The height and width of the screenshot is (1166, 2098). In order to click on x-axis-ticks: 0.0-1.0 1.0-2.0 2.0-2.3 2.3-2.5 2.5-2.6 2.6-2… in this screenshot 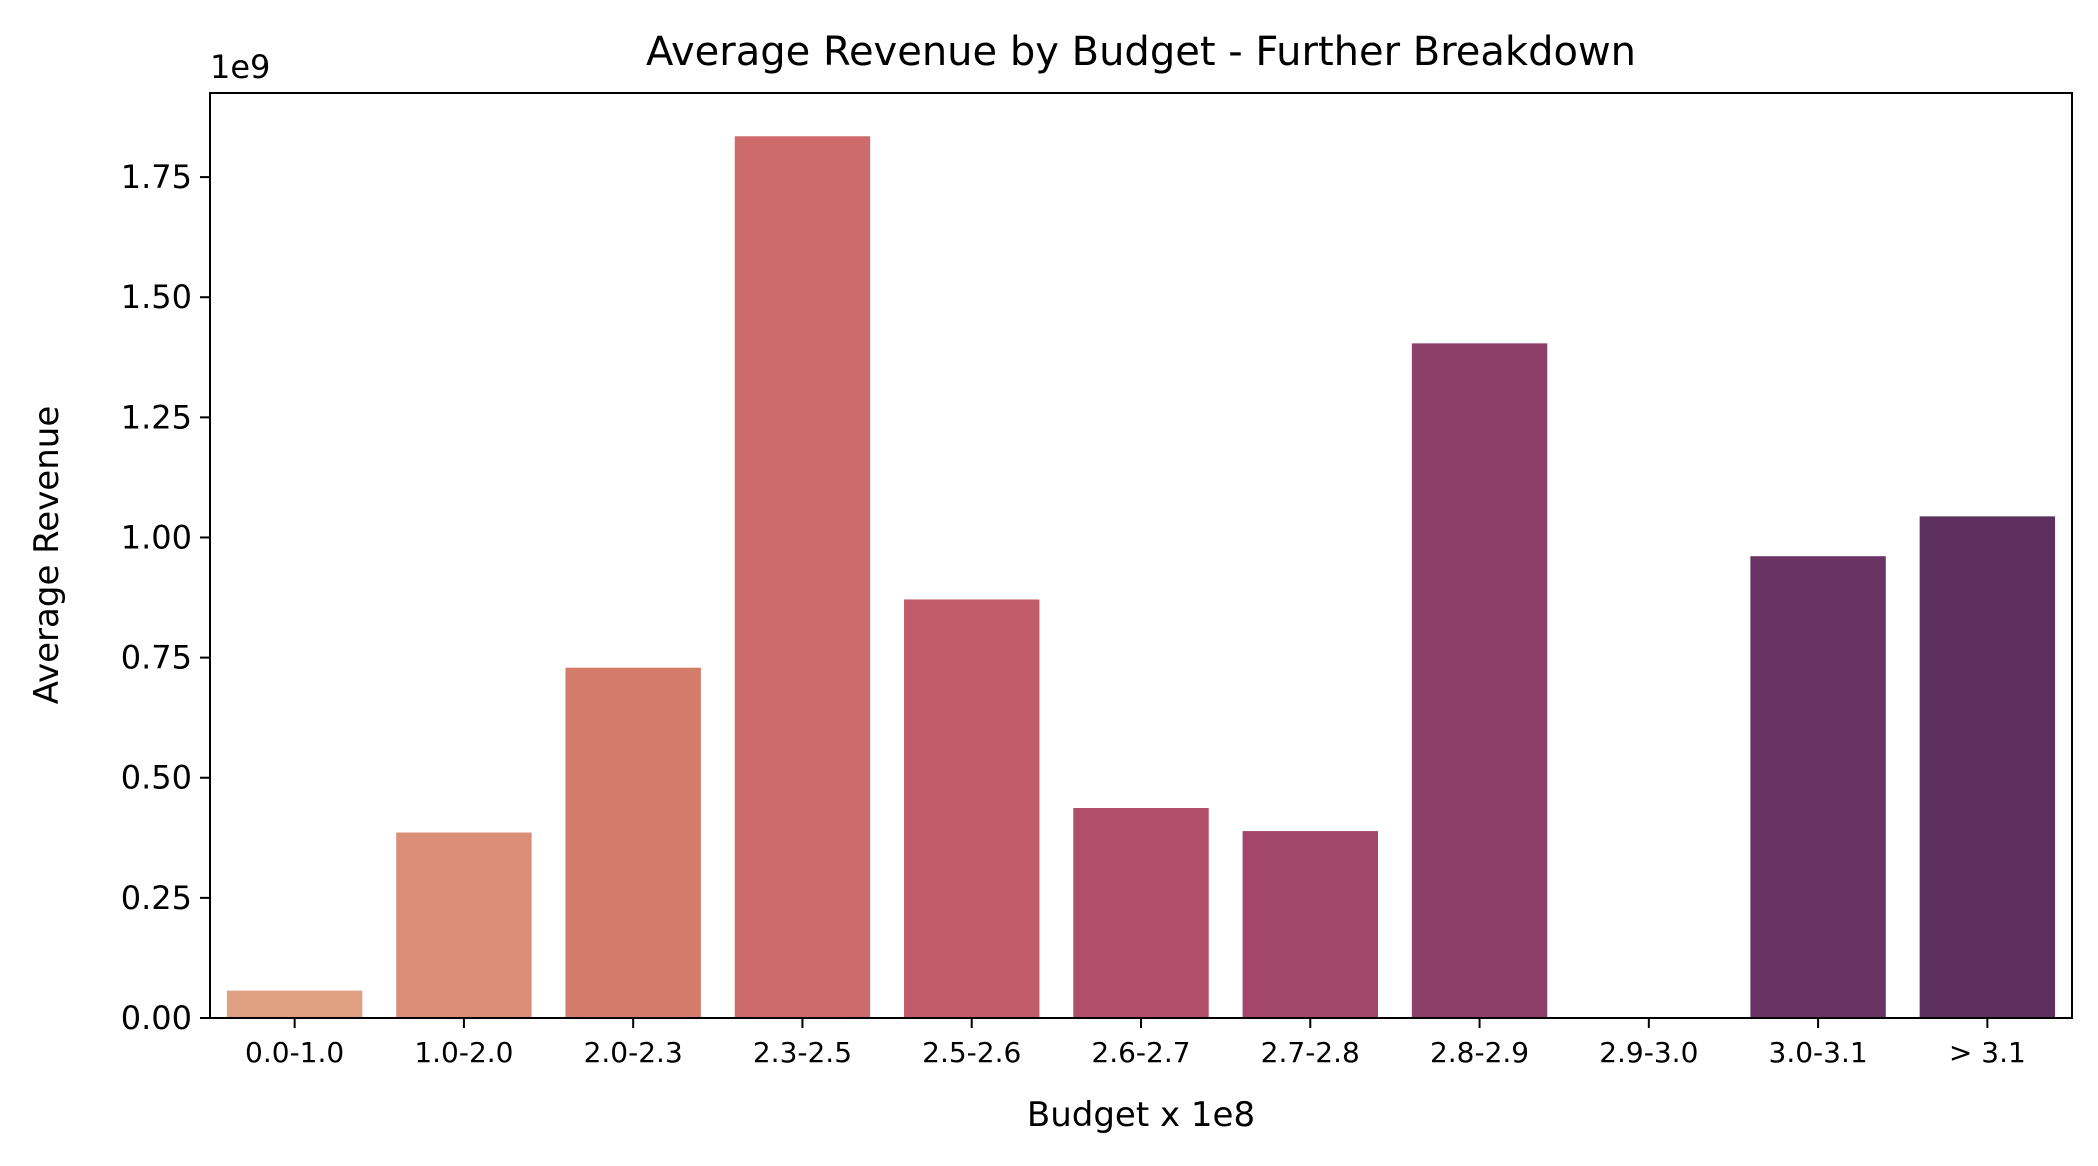, I will do `click(1135, 1043)`.